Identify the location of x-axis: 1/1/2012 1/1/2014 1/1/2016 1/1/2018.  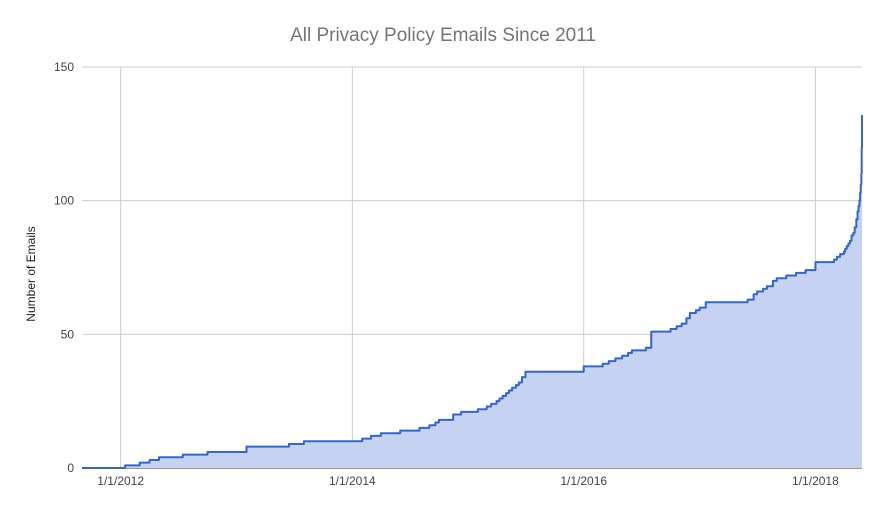
(468, 481).